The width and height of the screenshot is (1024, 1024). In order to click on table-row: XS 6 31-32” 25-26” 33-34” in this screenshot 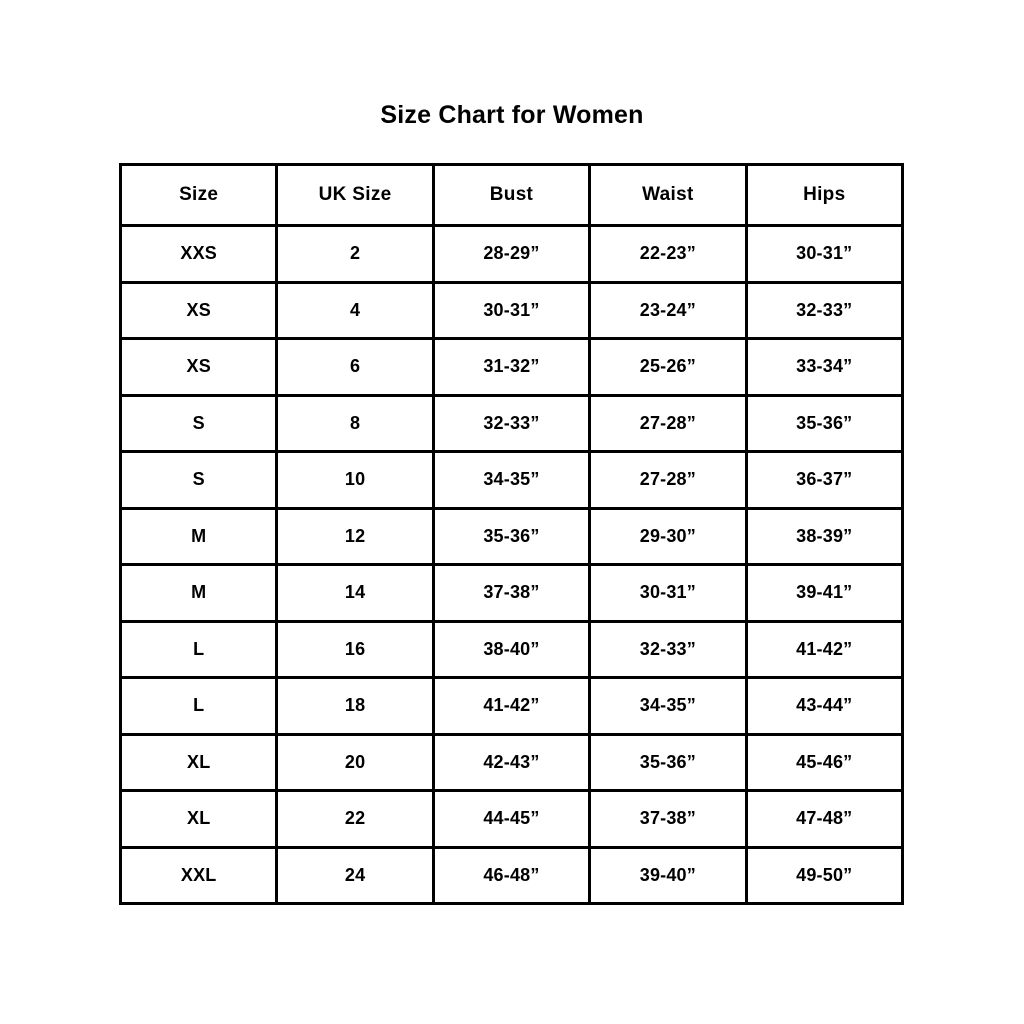, I will do `click(511, 367)`.